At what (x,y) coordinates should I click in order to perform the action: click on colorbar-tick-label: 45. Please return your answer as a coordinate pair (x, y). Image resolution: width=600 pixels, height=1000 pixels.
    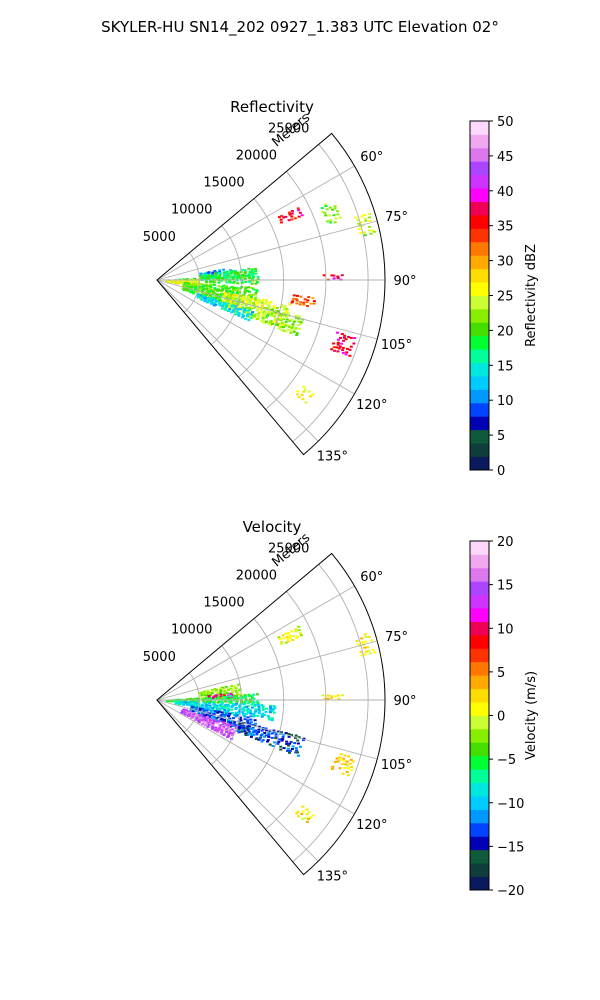
    Looking at the image, I should click on (505, 157).